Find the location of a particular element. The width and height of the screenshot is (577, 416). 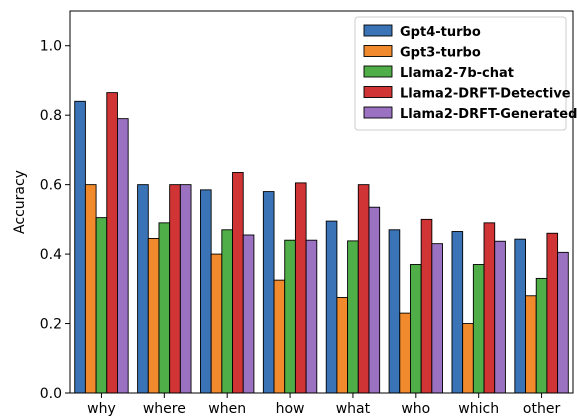

bar-llama2-7b-chat-when is located at coordinates (227, 311).